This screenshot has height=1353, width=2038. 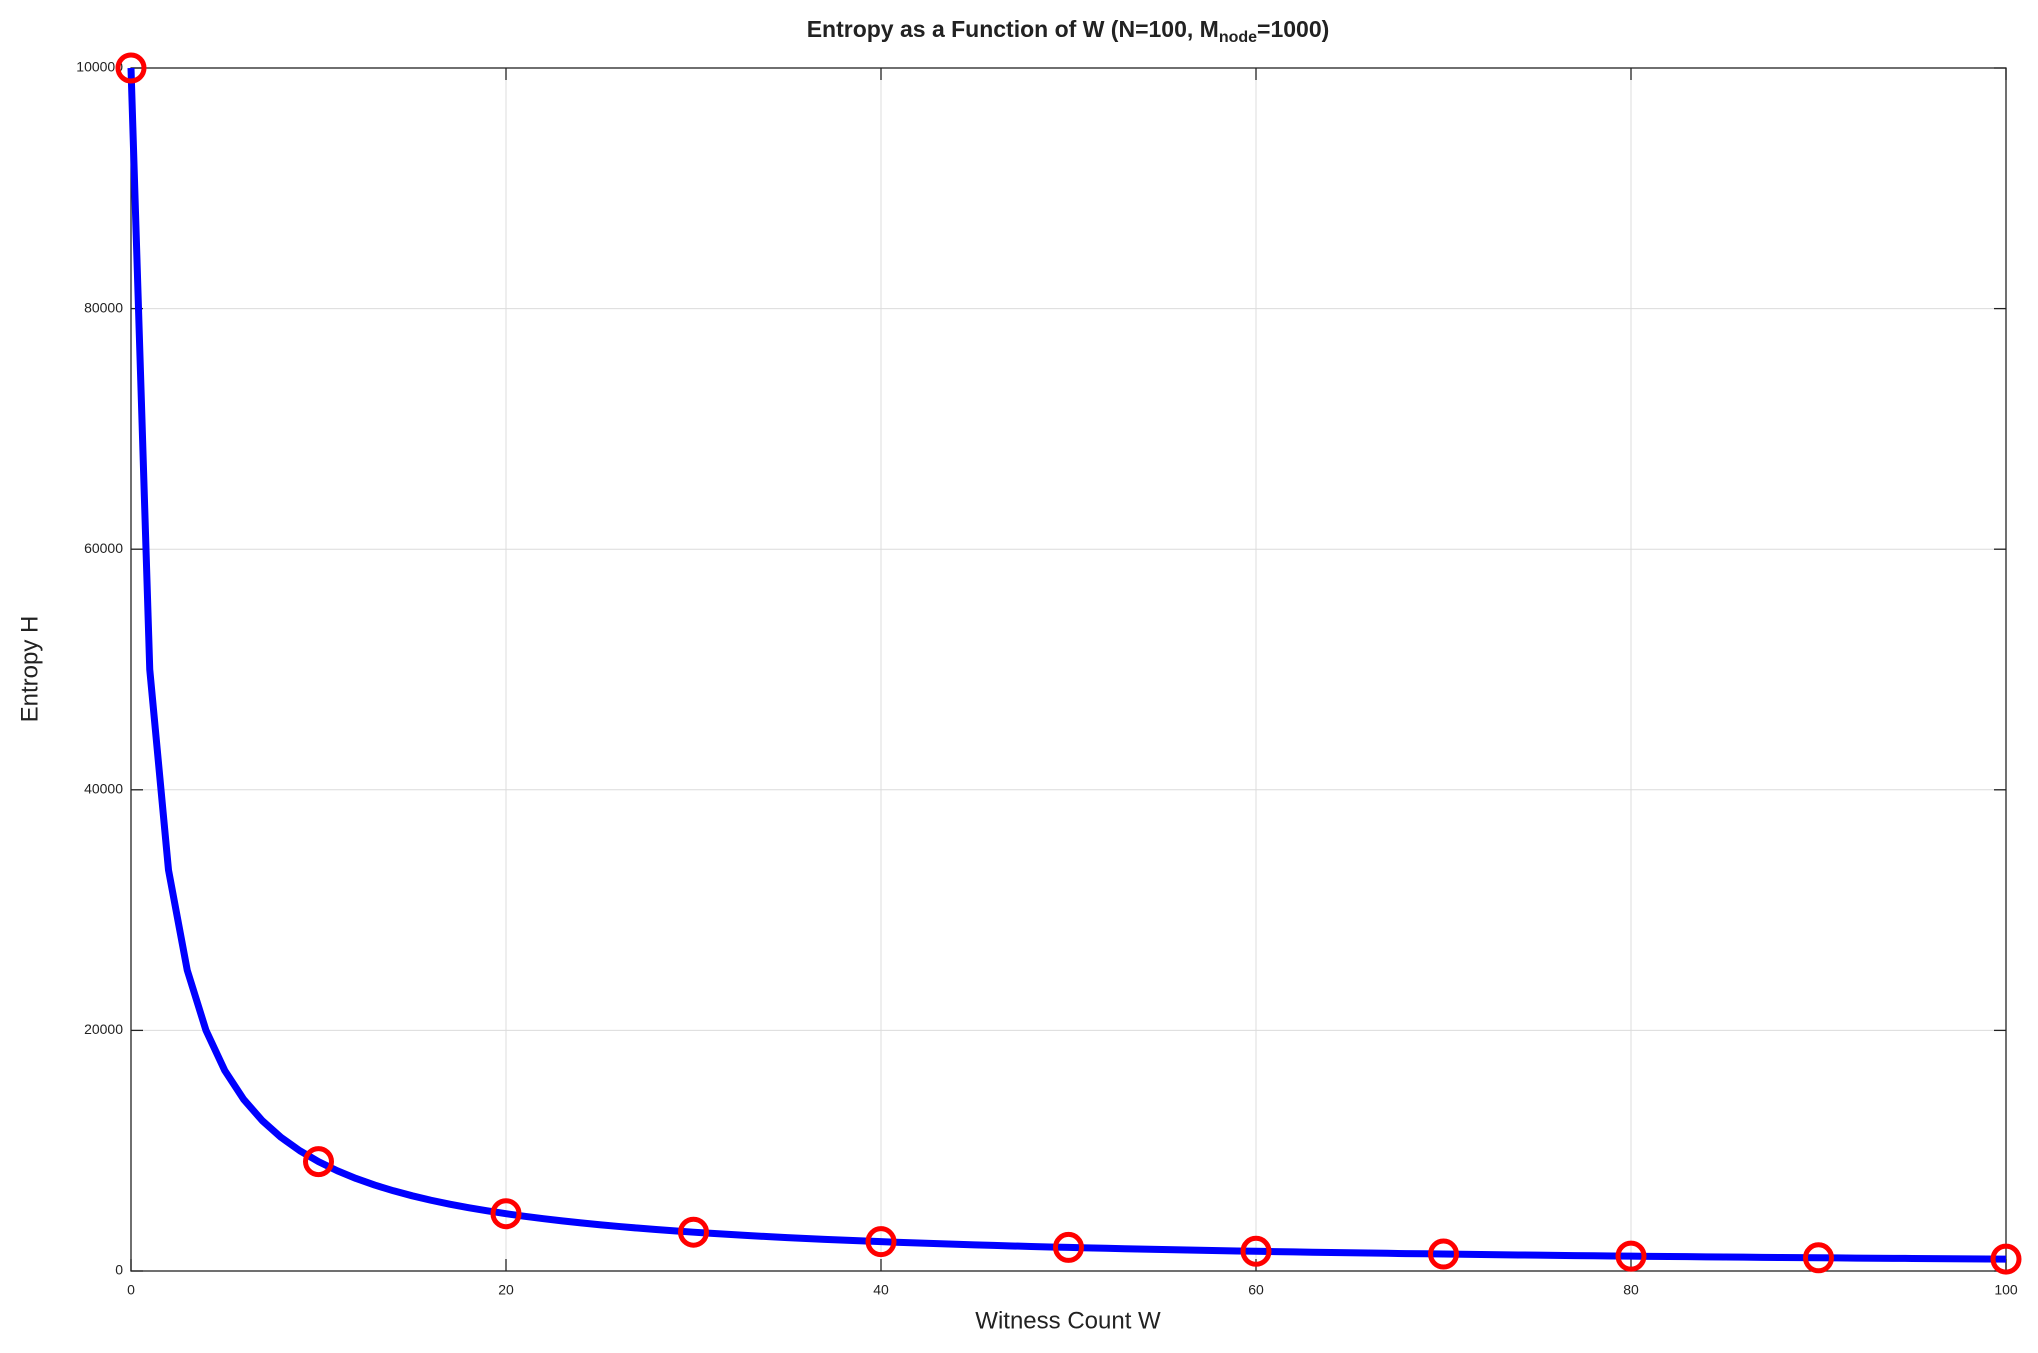 I want to click on x-tick-label: 80, so click(x=1631, y=1290).